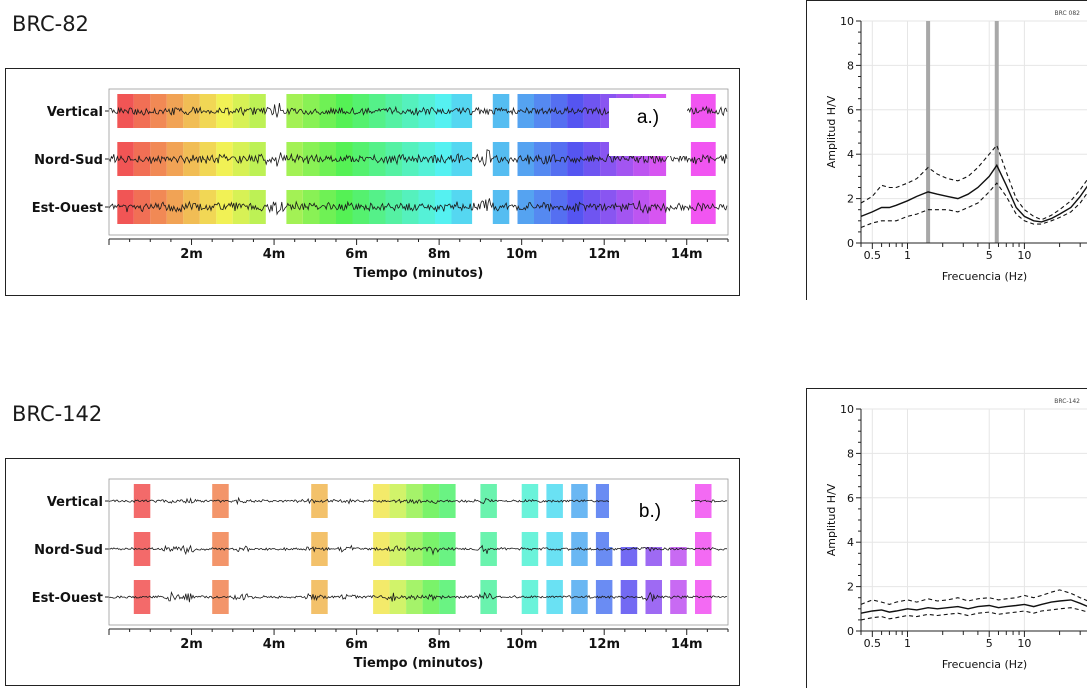 The width and height of the screenshot is (1087, 688). What do you see at coordinates (687, 254) in the screenshot?
I see `time-tick-label: 14m` at bounding box center [687, 254].